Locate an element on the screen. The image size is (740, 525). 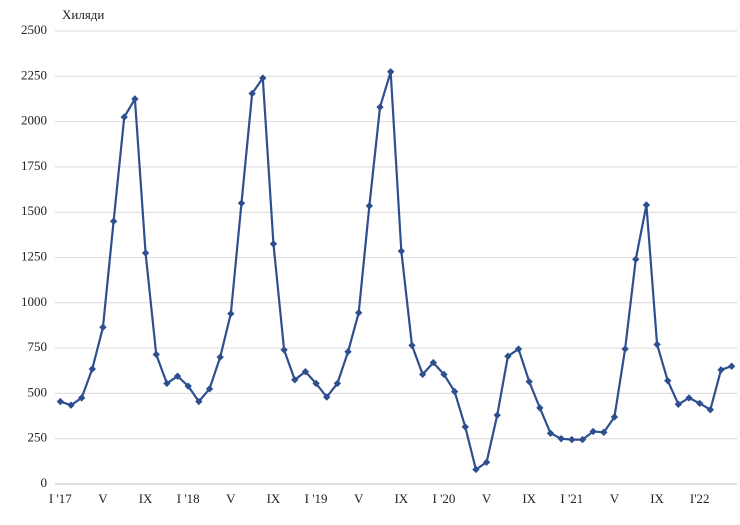
y-tick-label: 250 is located at coordinates (38, 437).